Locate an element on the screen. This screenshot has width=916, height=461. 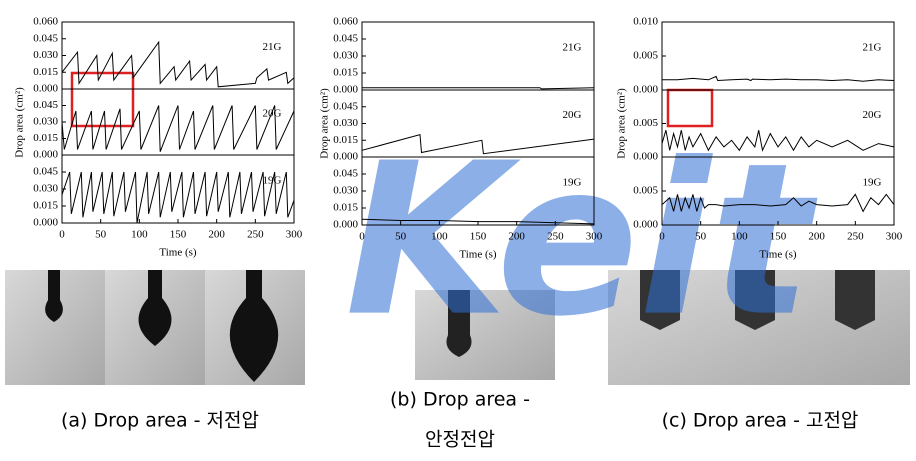
caption: (c) Drop area - 고전압 is located at coordinates (760, 421).